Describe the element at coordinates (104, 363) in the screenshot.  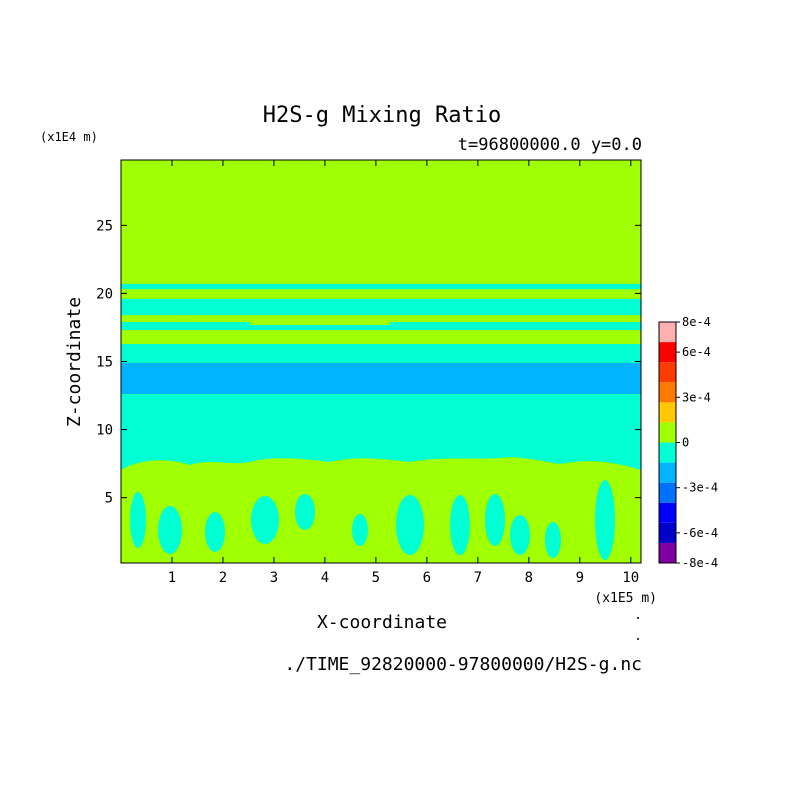
I see `y-tick-label: 15` at that location.